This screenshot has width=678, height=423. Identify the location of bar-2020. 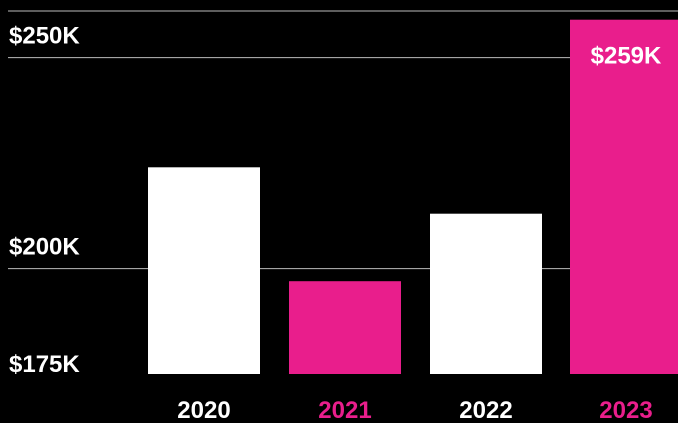
(204, 270).